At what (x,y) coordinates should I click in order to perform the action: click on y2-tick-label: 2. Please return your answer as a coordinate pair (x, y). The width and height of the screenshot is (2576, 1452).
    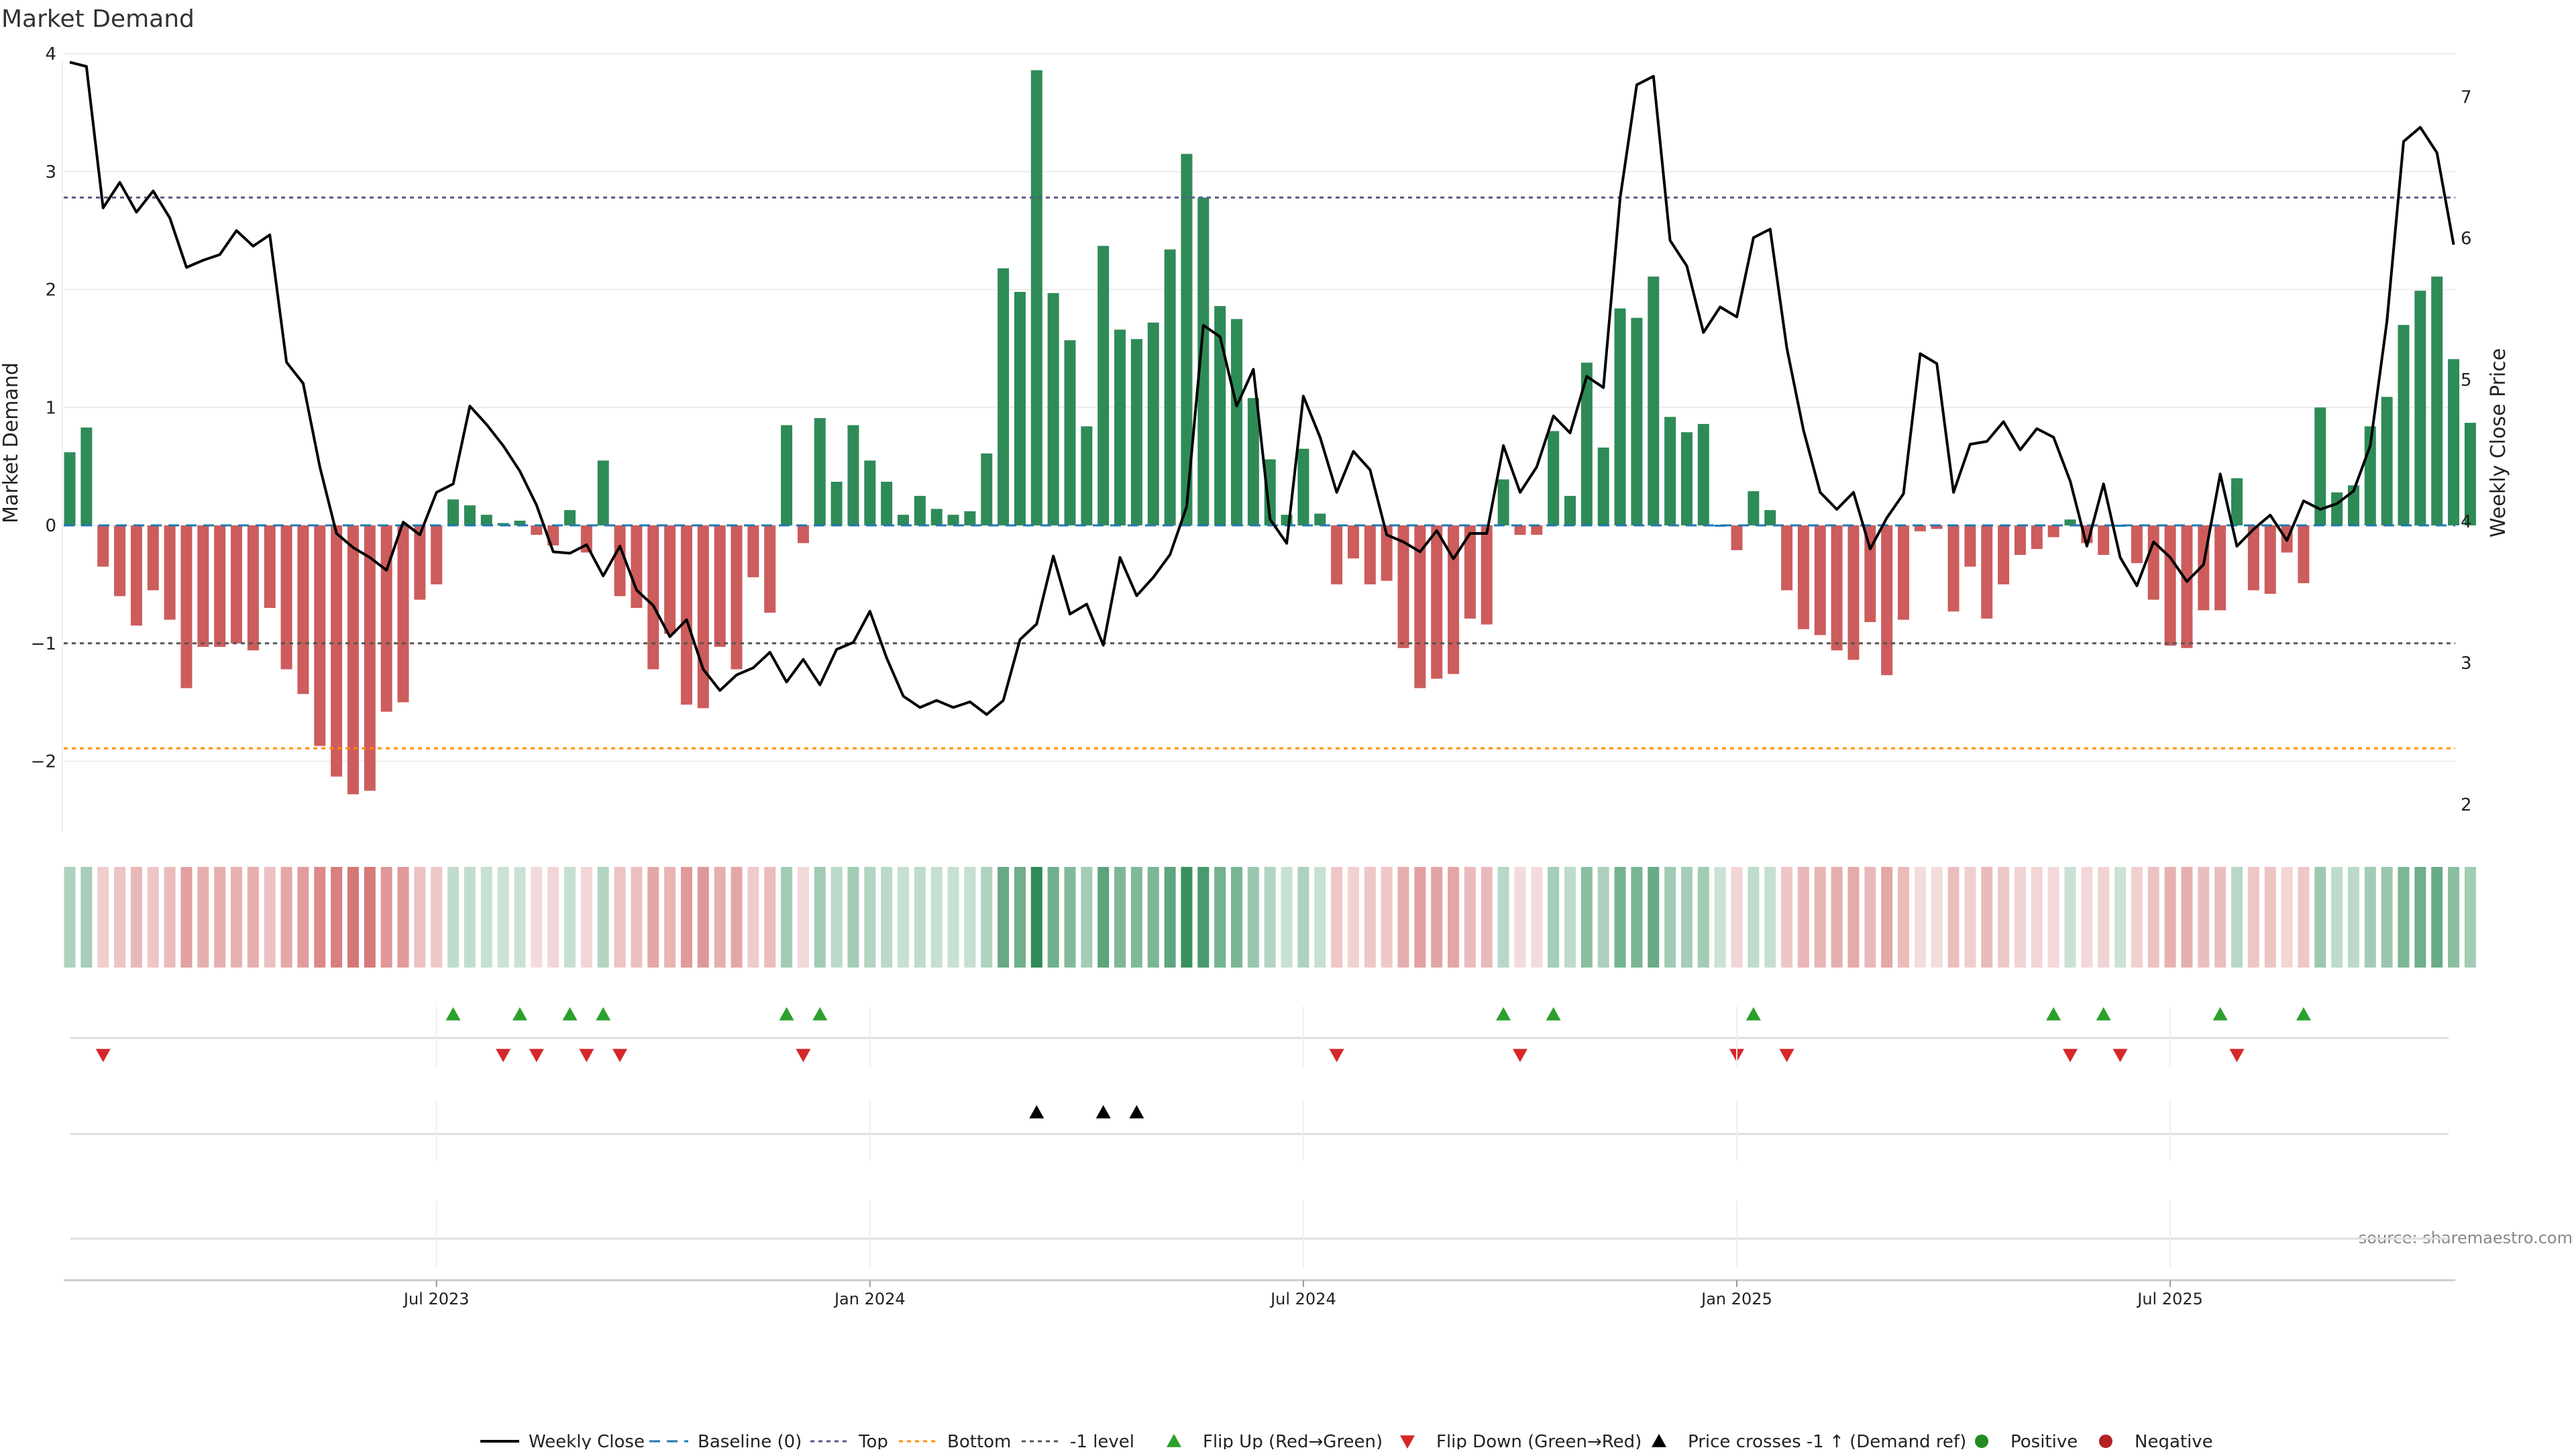
    Looking at the image, I should click on (2466, 805).